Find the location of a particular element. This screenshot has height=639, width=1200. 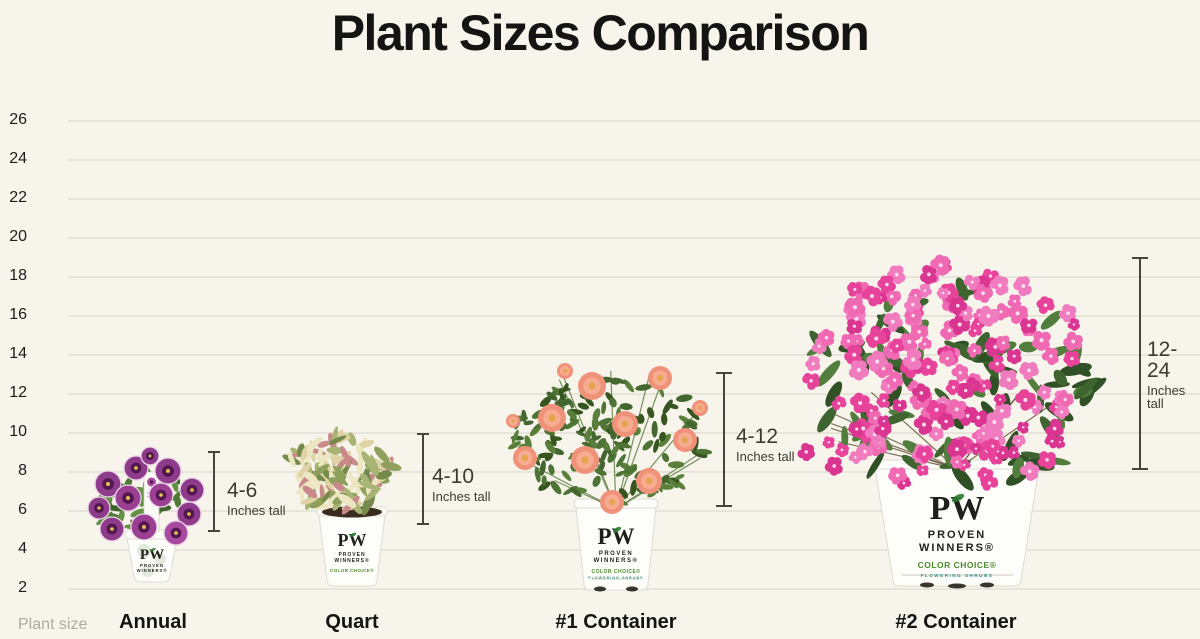

height-bracket-quart is located at coordinates (423, 479).